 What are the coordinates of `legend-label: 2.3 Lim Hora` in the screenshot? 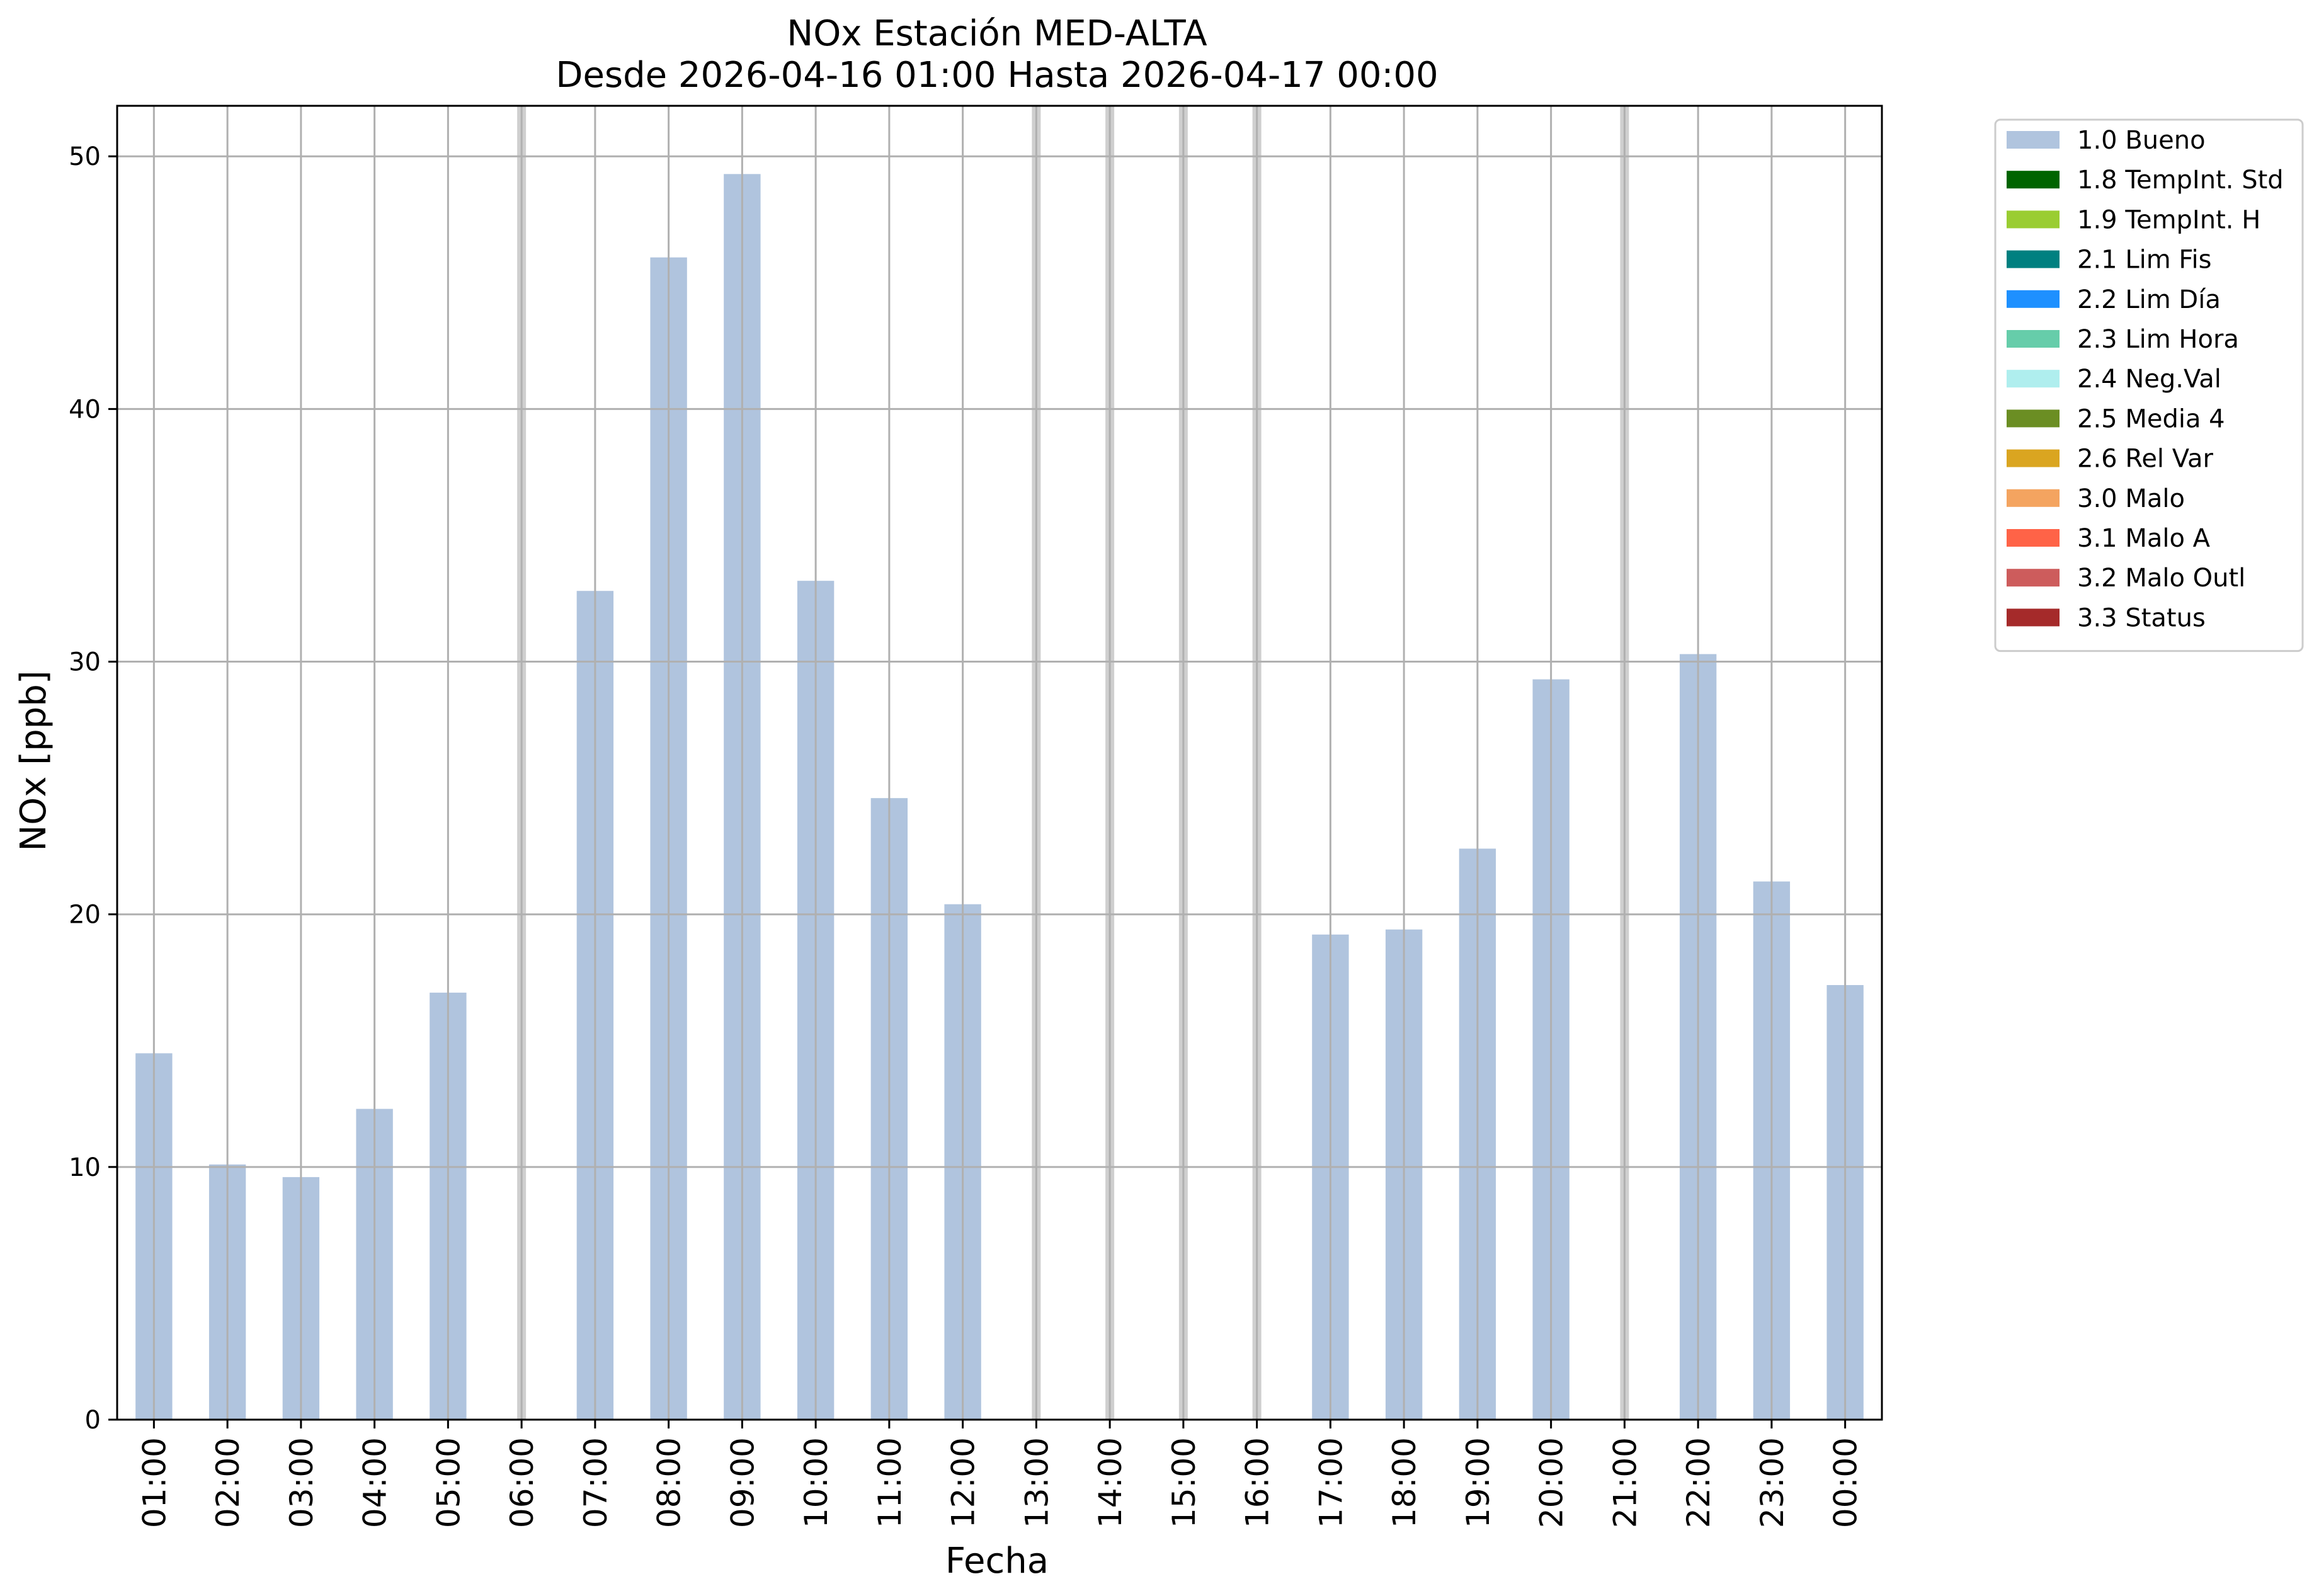 It's located at (2158, 339).